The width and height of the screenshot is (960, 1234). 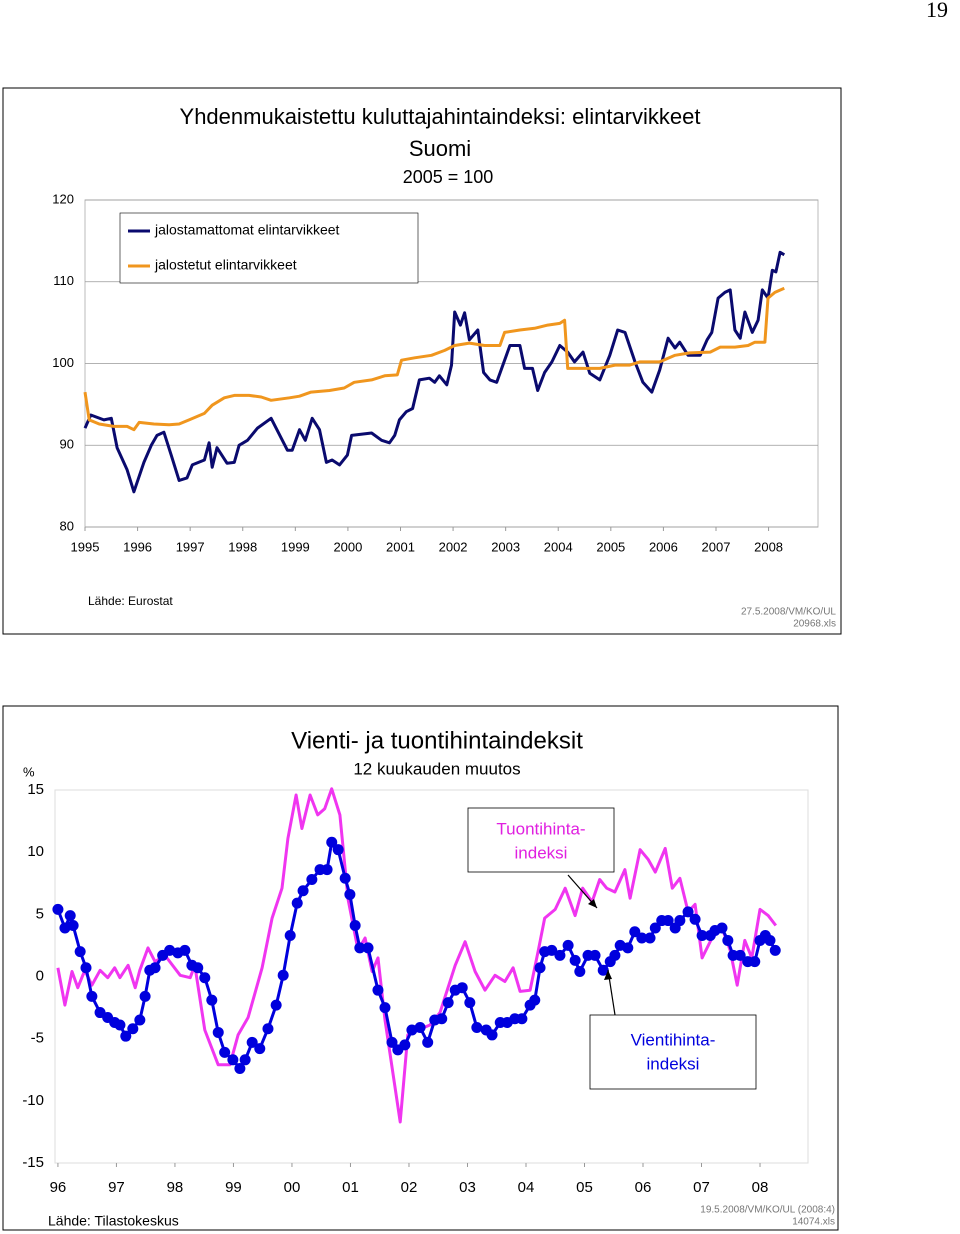 I want to click on chart-title: Vienti- ja tuontihintaindeksit, so click(x=437, y=740).